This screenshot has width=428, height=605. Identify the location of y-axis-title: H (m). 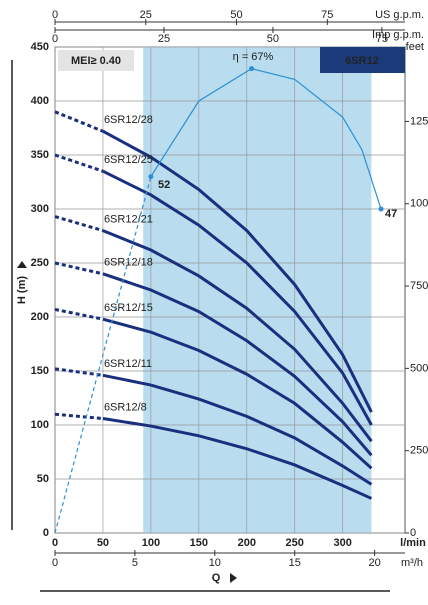
(22, 290).